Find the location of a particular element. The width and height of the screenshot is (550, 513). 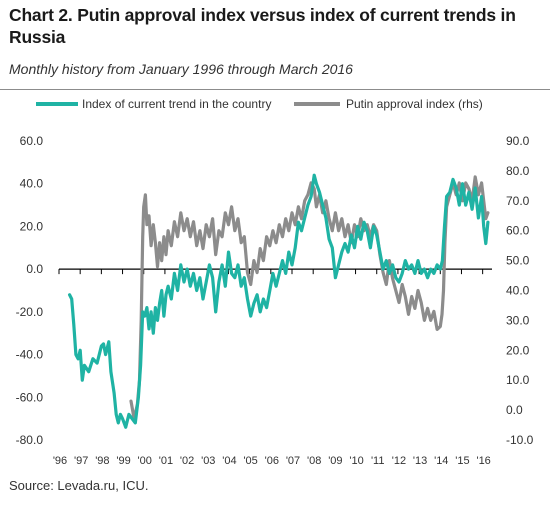

title-divider is located at coordinates (275, 89).